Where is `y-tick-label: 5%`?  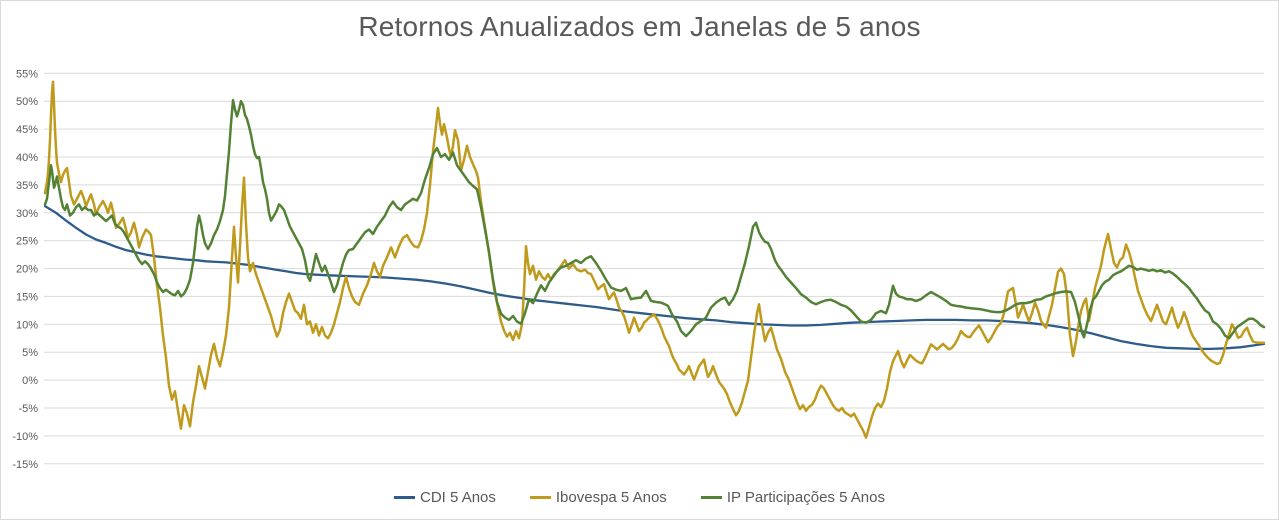
y-tick-label: 5% is located at coordinates (30, 353).